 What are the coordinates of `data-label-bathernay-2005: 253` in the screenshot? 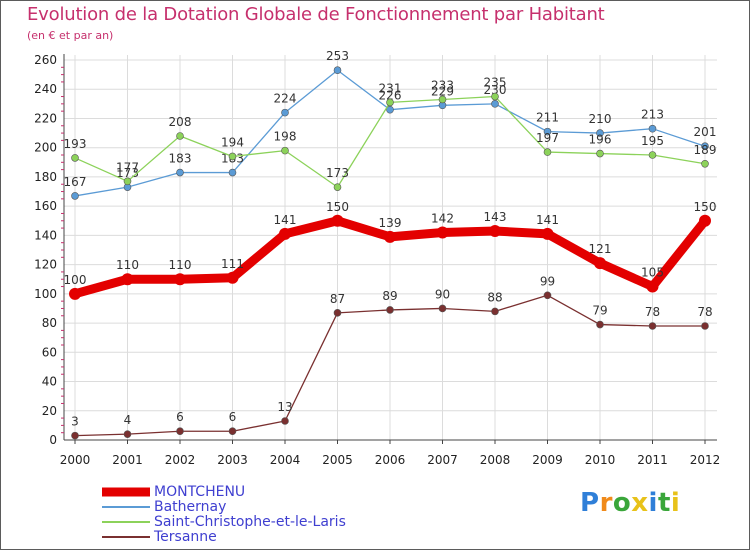 It's located at (337, 56).